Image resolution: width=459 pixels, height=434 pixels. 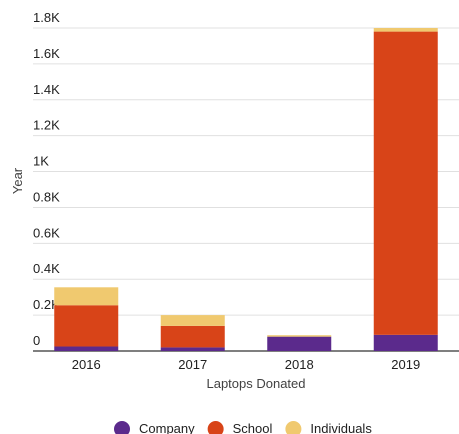 I want to click on bar-school-2016, so click(x=86, y=326).